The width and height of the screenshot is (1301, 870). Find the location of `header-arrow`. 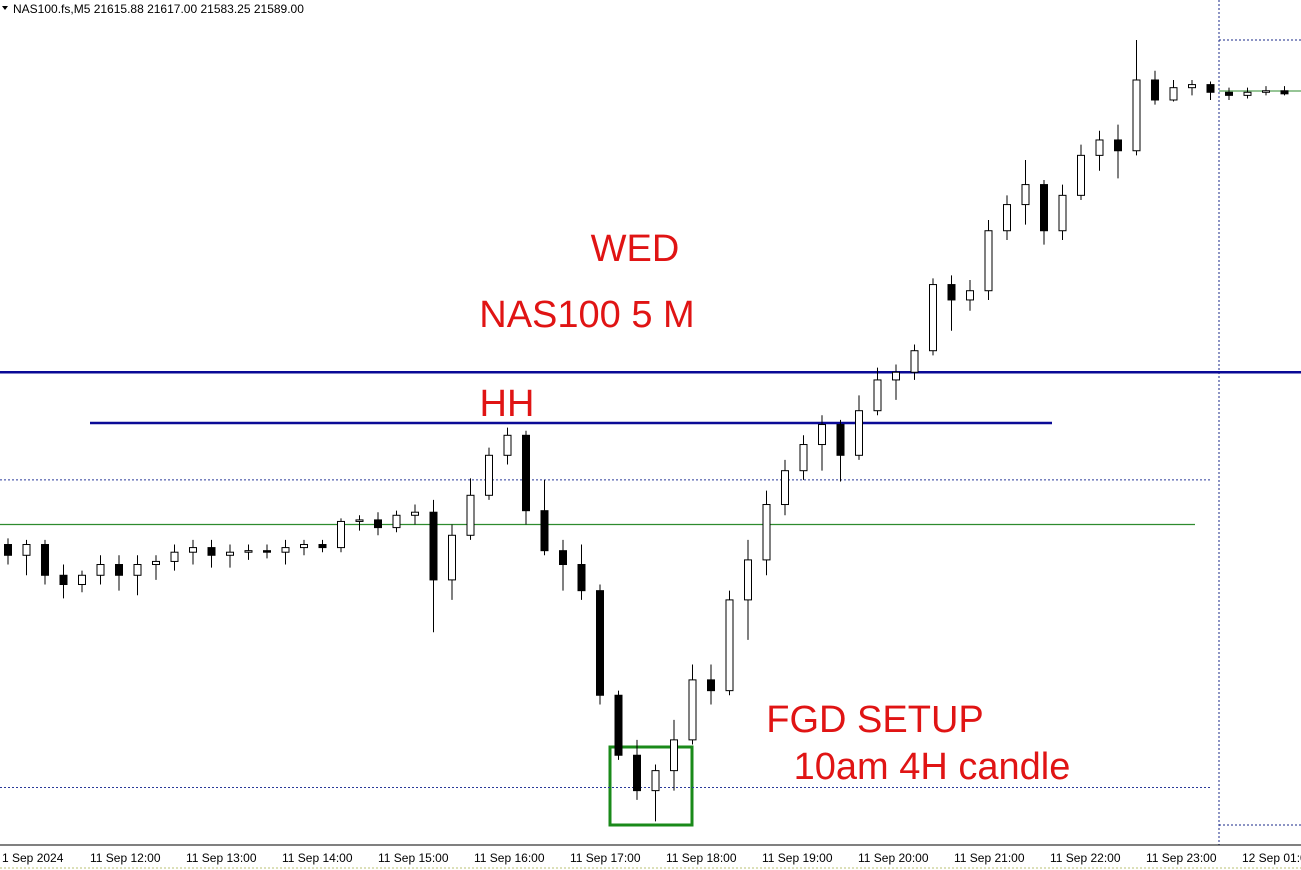

header-arrow is located at coordinates (5, 8).